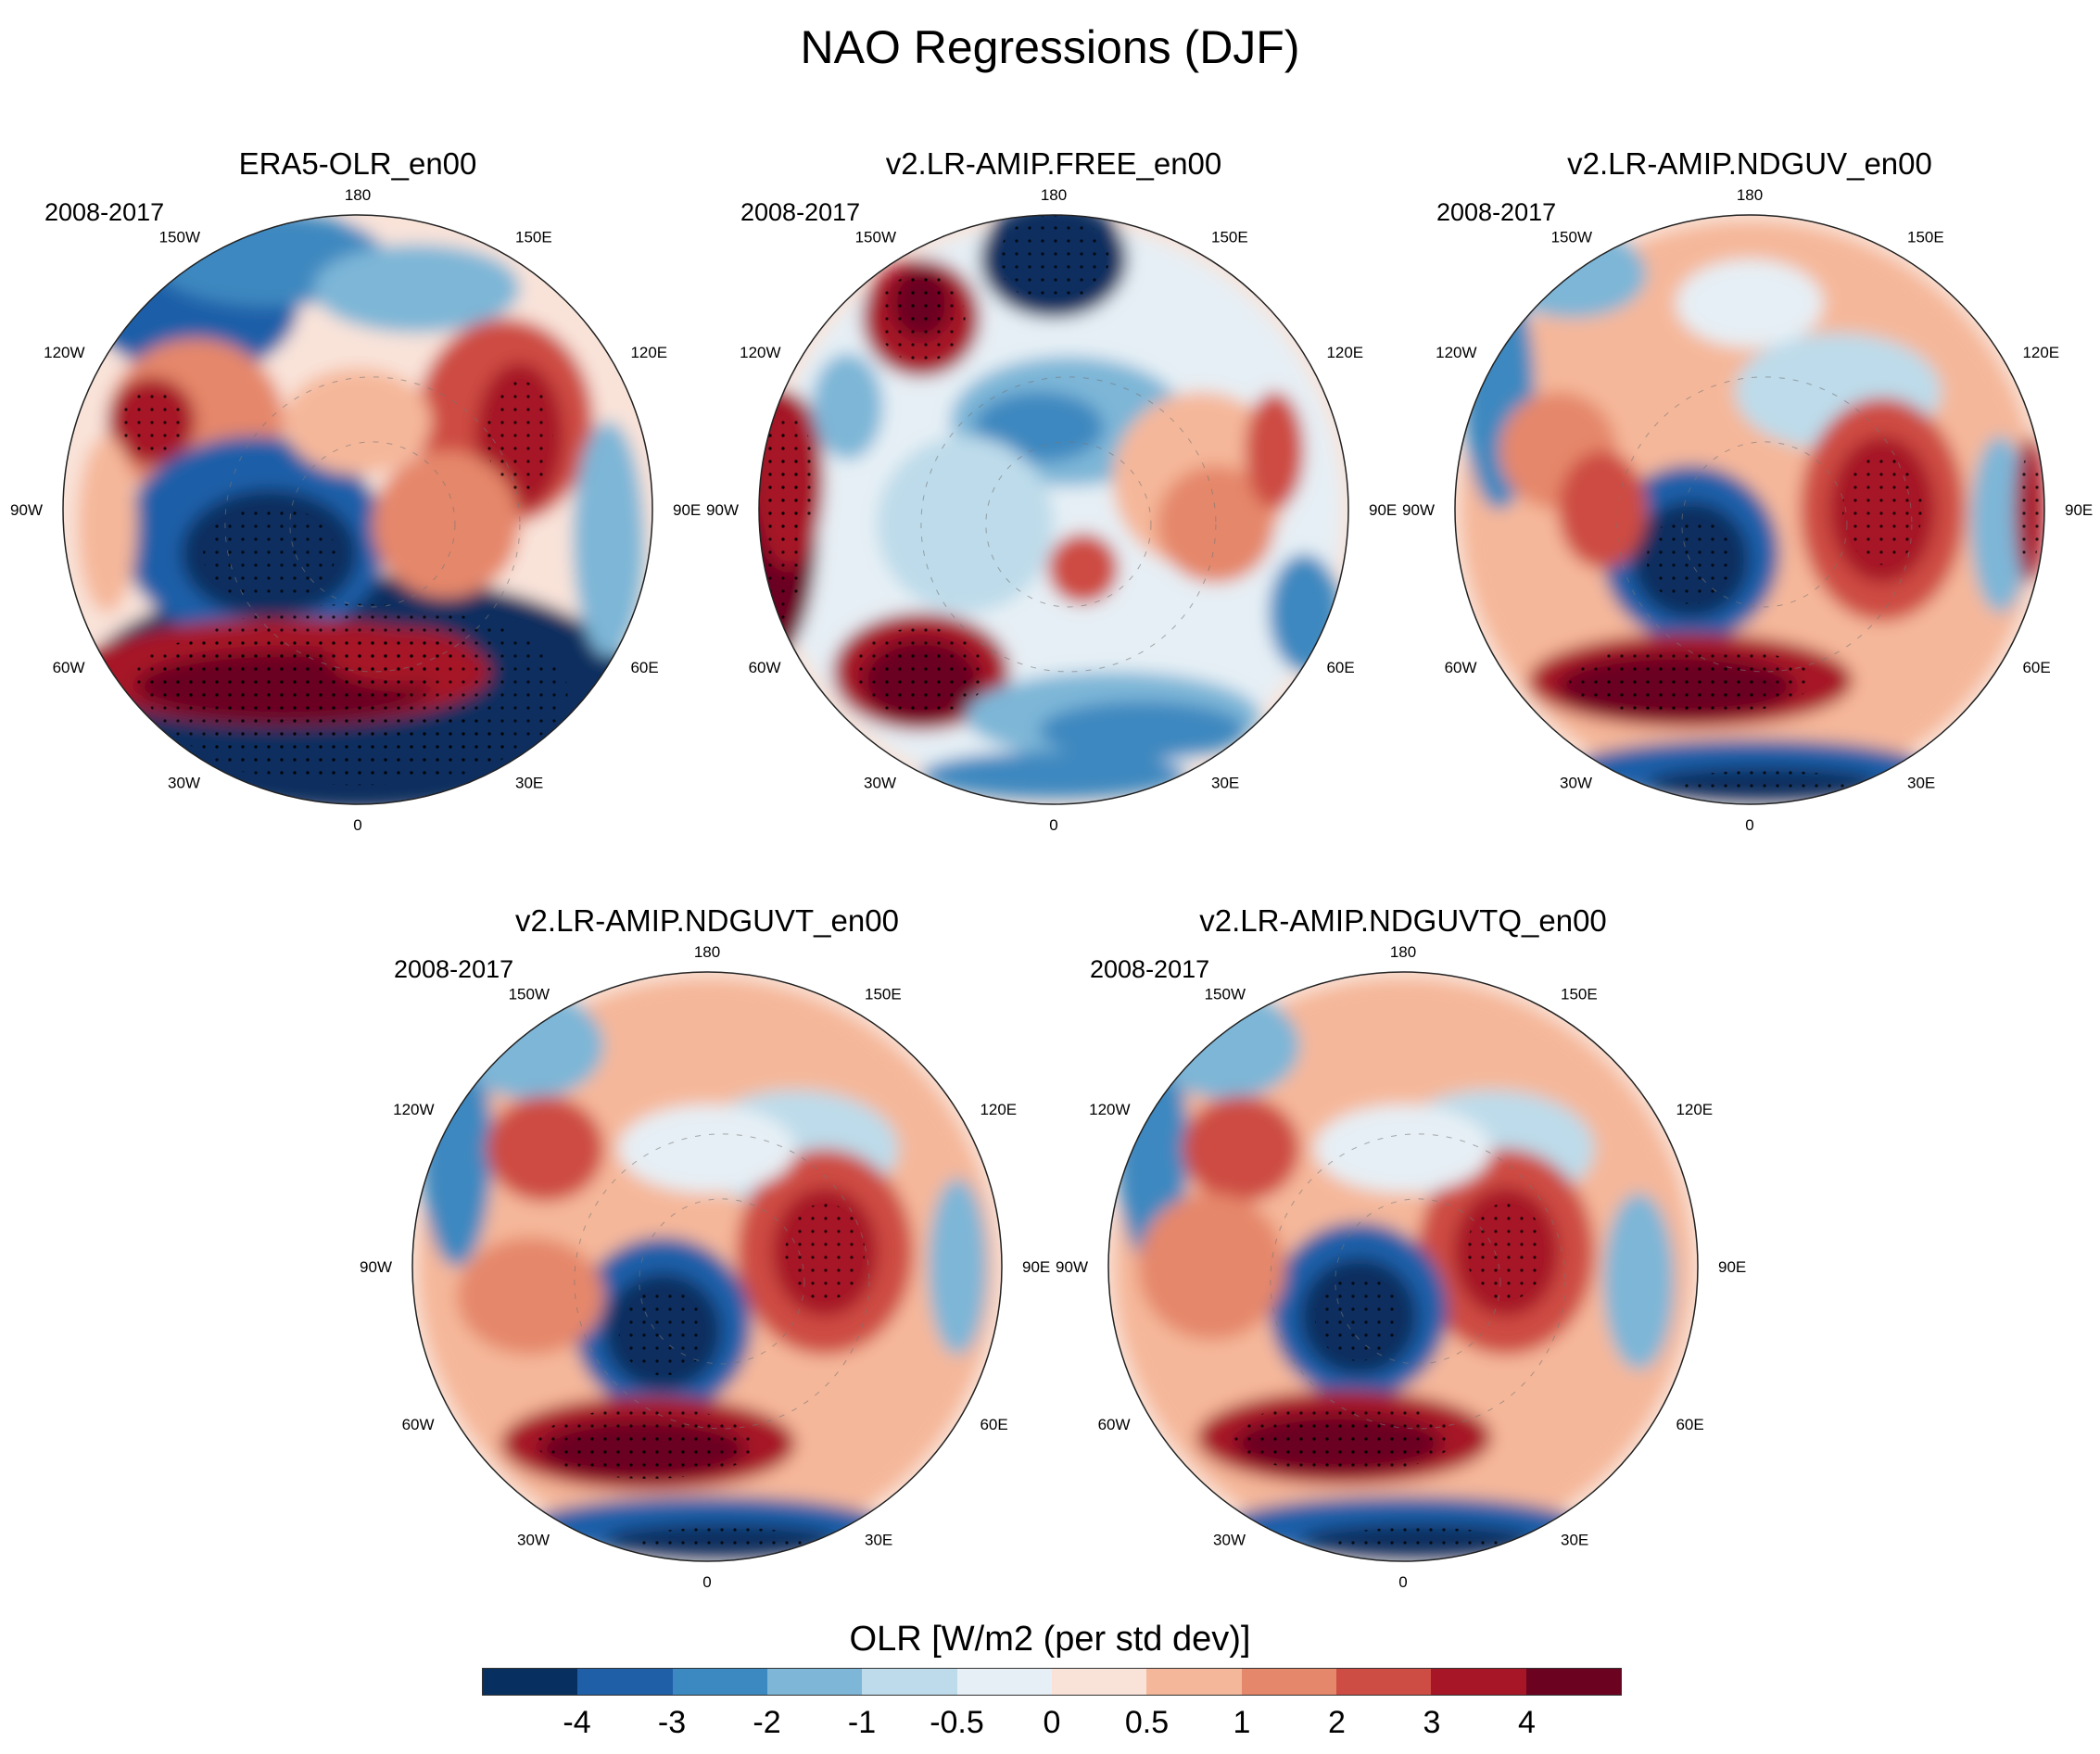  Describe the element at coordinates (1527, 1722) in the screenshot. I see `colorbar-tick-label: 4` at that location.